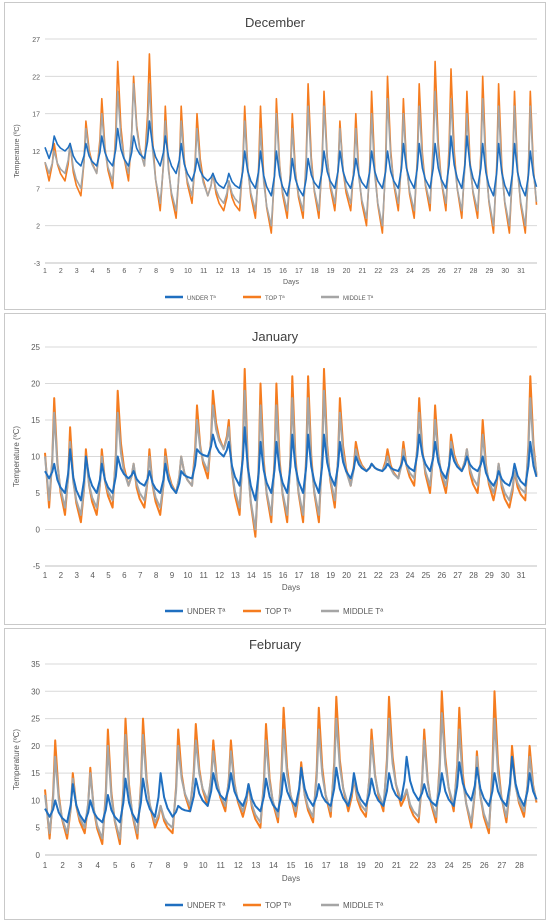  What do you see at coordinates (202, 298) in the screenshot?
I see `december-legend-label-under: UNDER Tª` at bounding box center [202, 298].